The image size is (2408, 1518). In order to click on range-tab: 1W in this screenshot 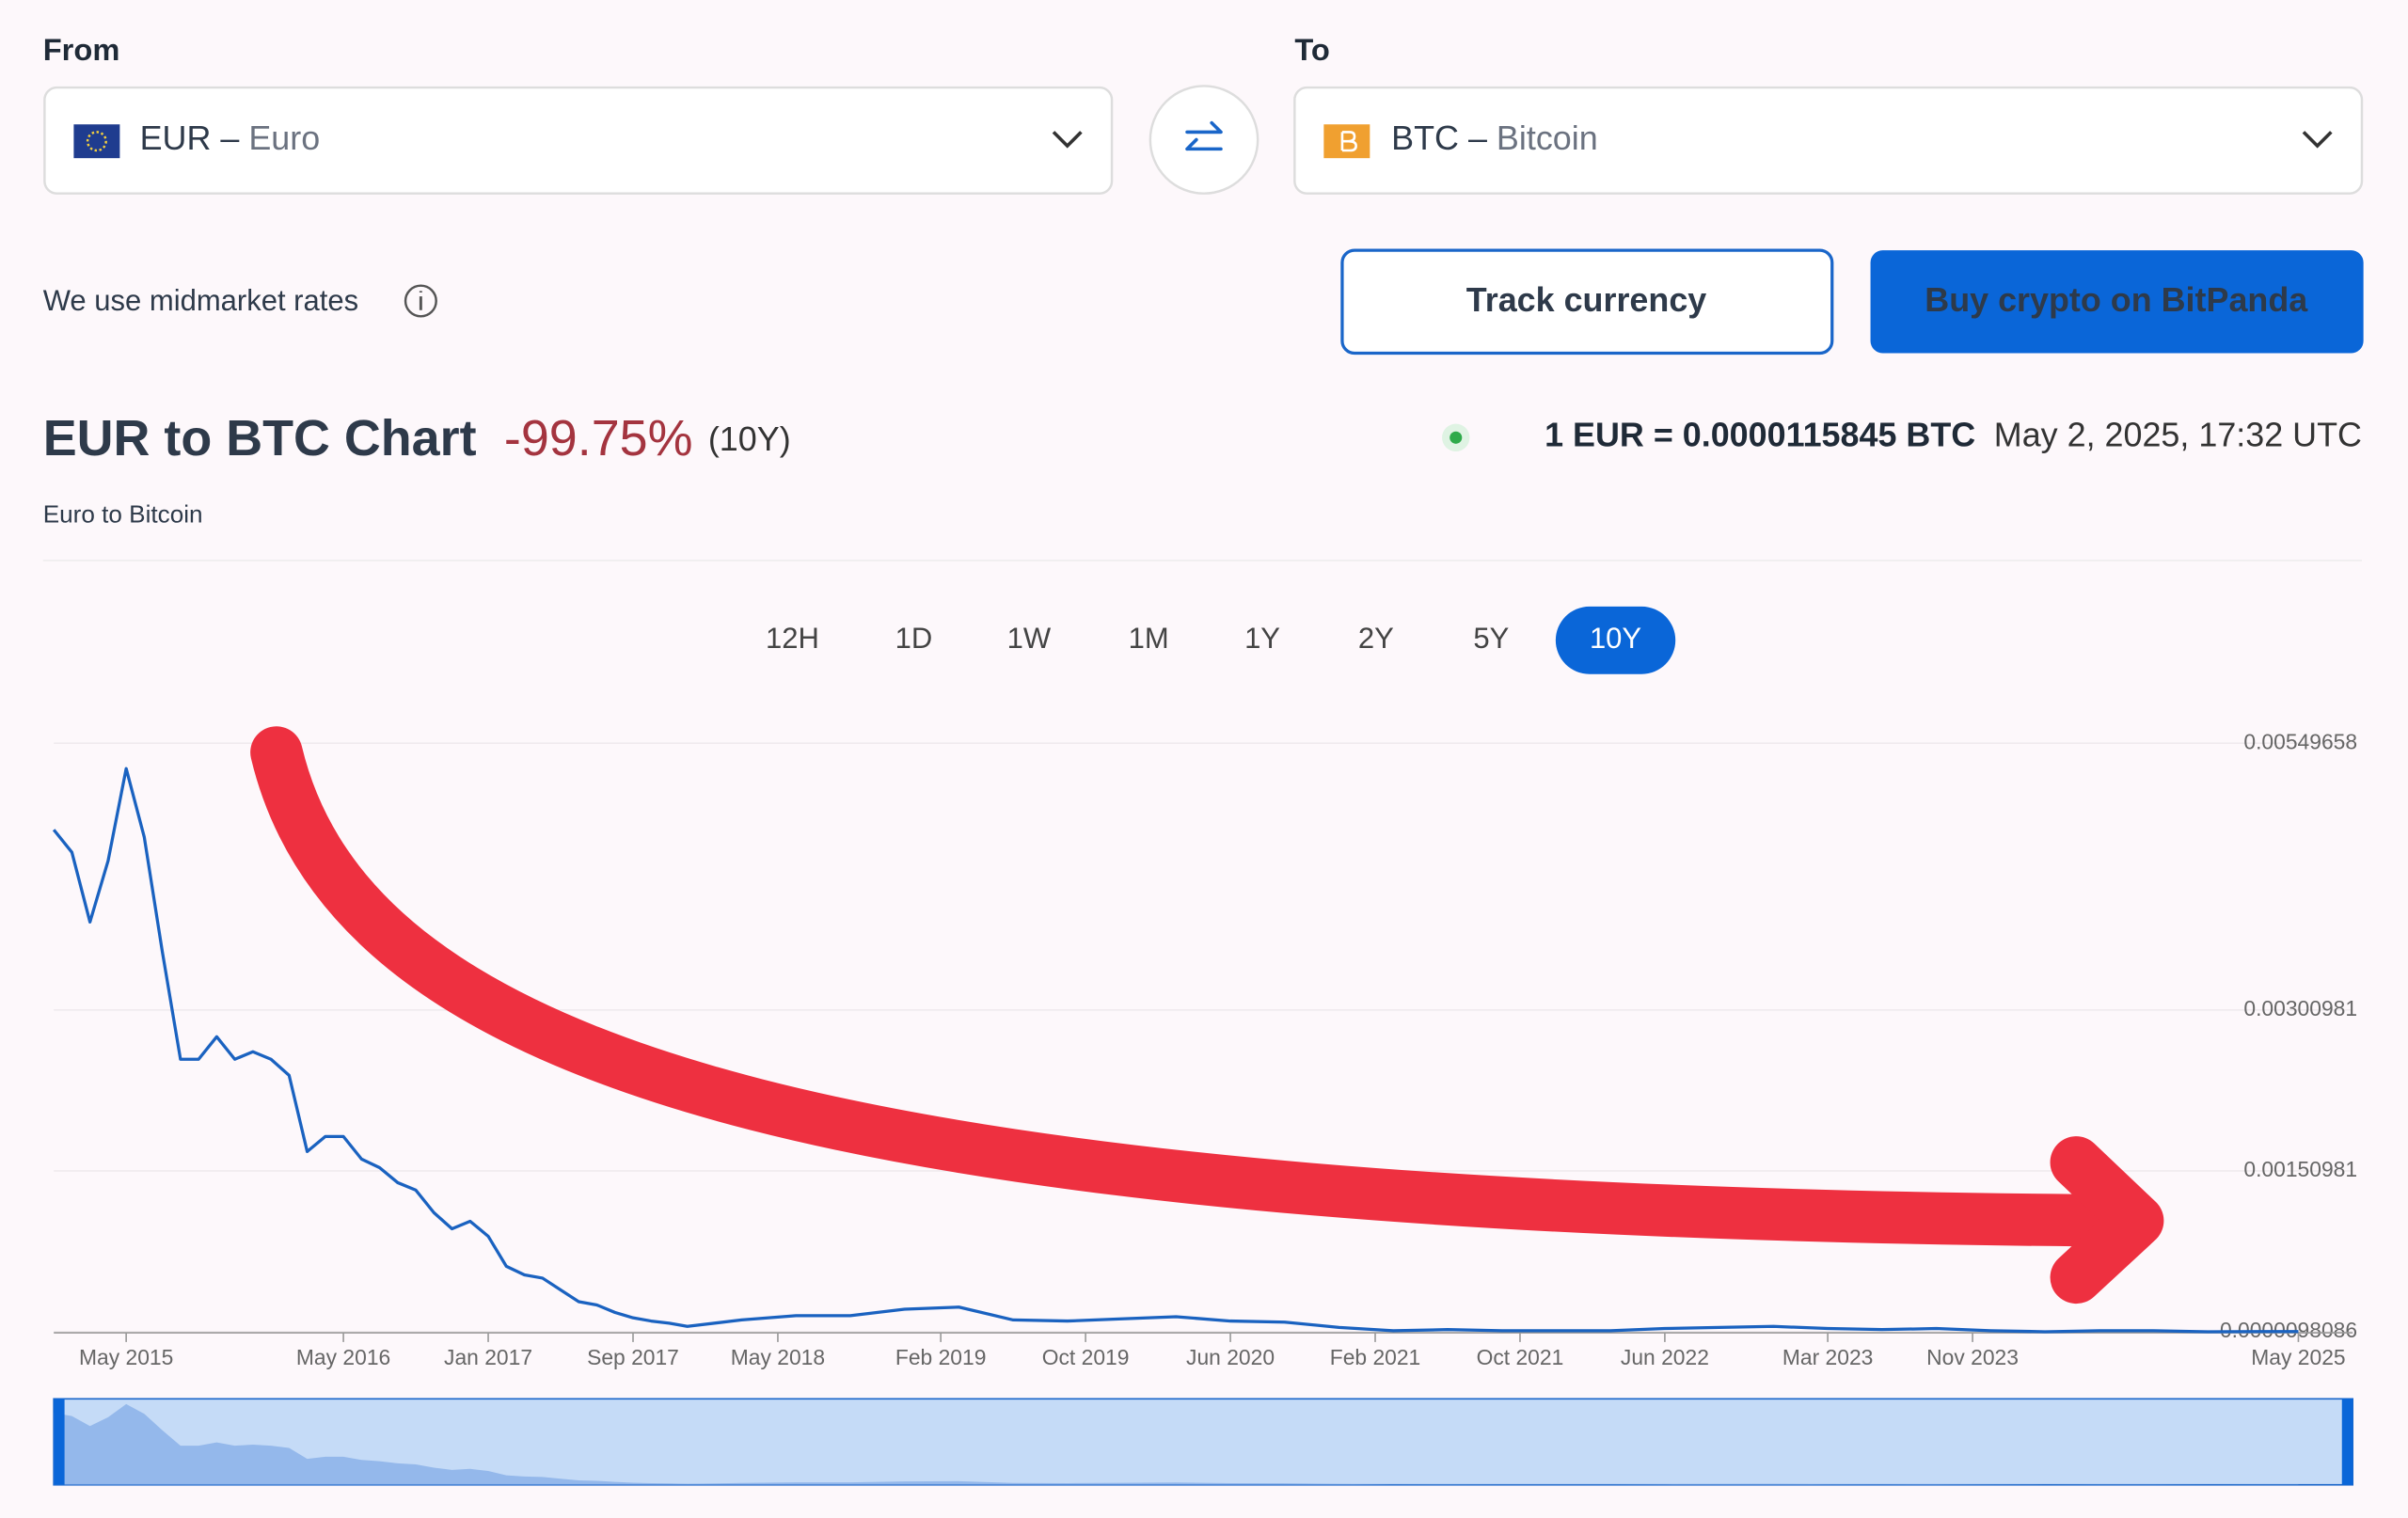, I will do `click(1030, 639)`.